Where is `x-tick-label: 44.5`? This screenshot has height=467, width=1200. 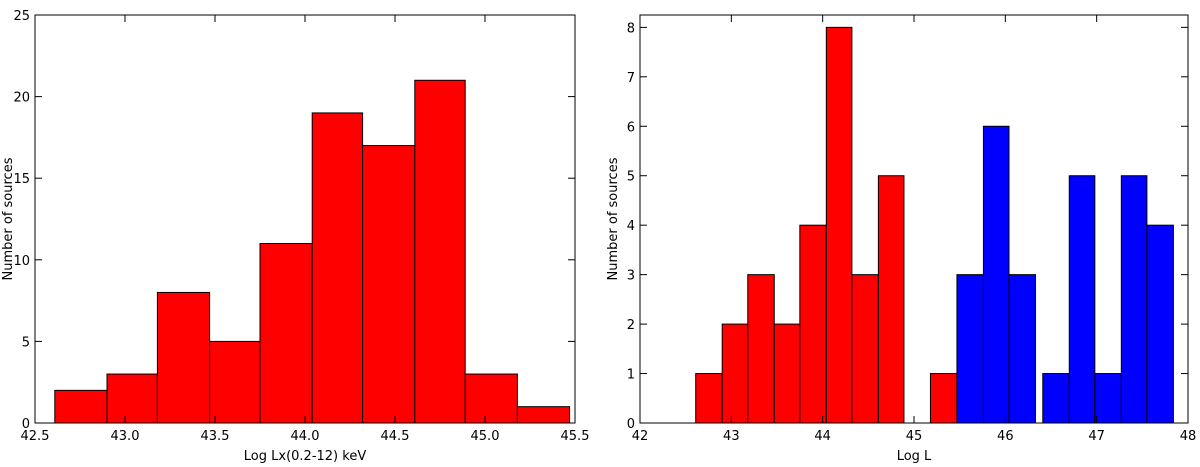
x-tick-label: 44.5 is located at coordinates (395, 436).